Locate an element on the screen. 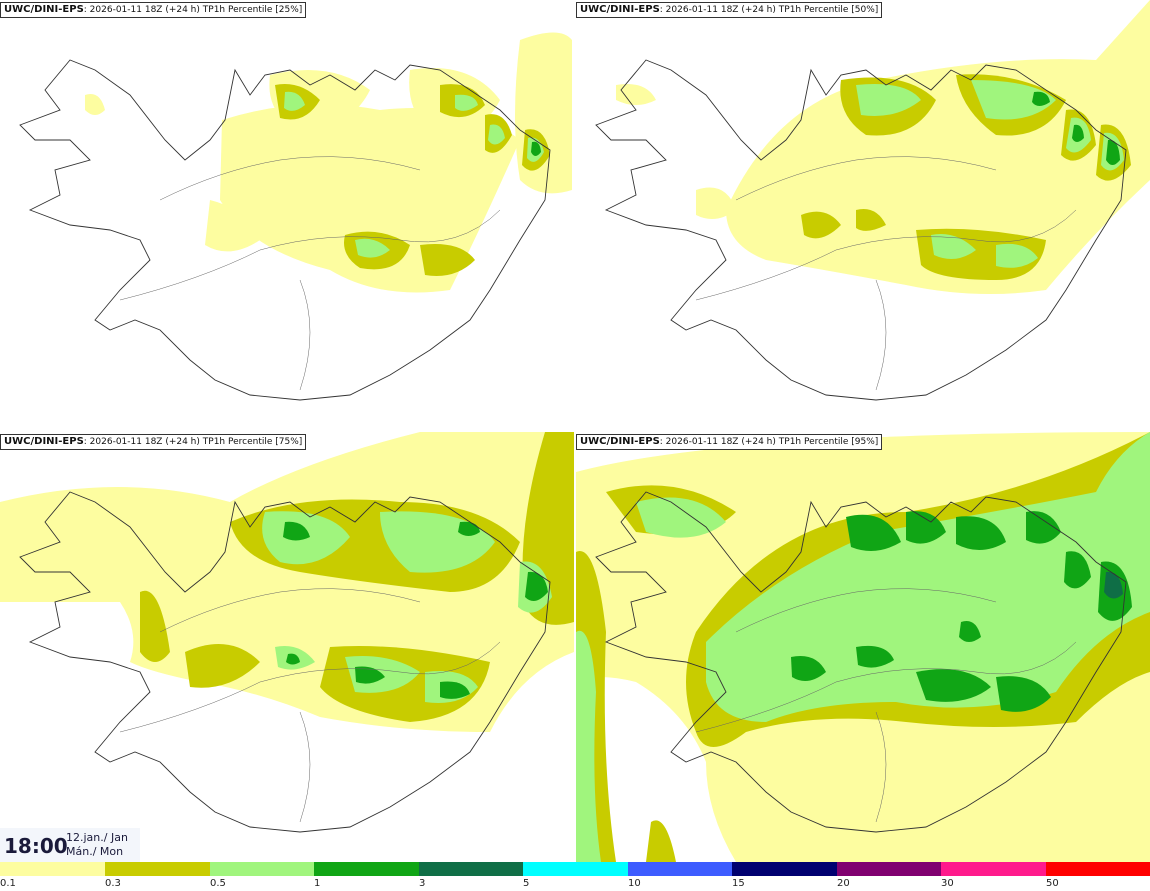 The image size is (1150, 891). legend-label: 15 is located at coordinates (738, 883).